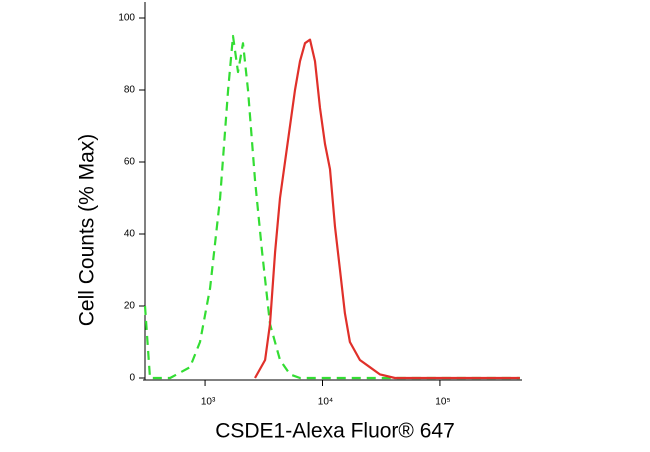 The image size is (650, 452). Describe the element at coordinates (130, 306) in the screenshot. I see `y-tick-label: 20` at that location.